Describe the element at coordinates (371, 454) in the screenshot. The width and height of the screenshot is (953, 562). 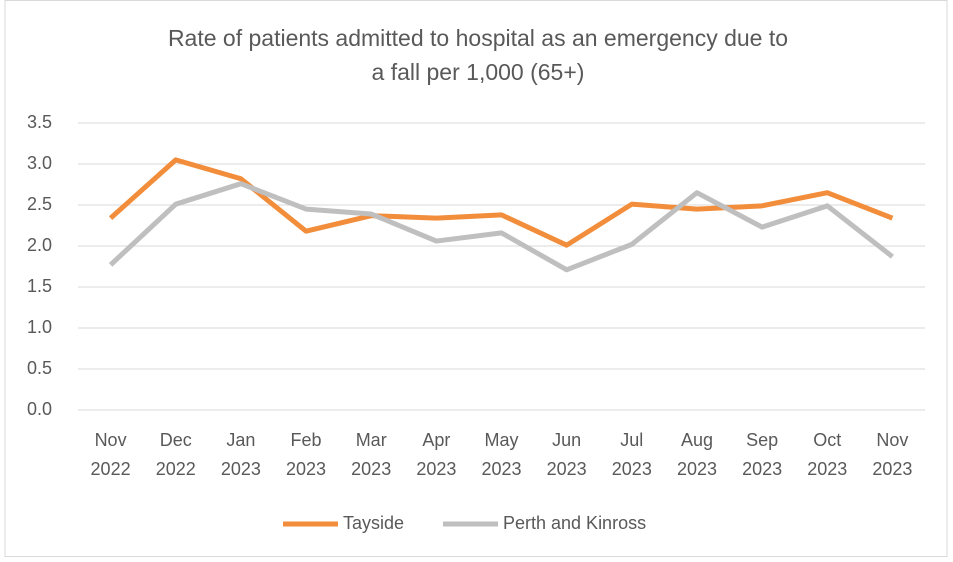
I see `x-tick-label: Mar 2023` at that location.